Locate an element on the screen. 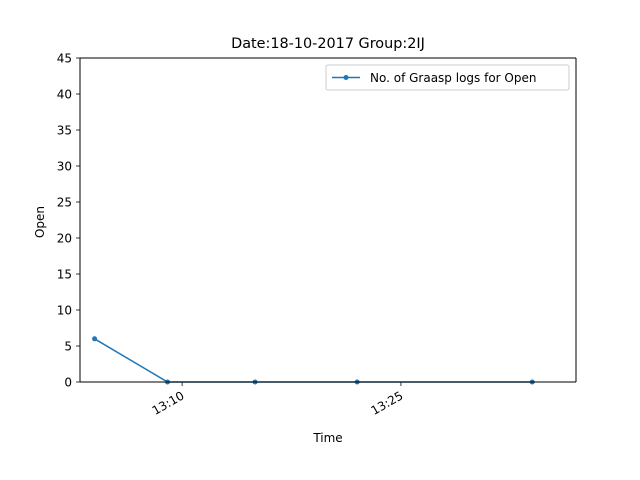 The height and width of the screenshot is (480, 640). y-tick-label: 0 is located at coordinates (68, 383).